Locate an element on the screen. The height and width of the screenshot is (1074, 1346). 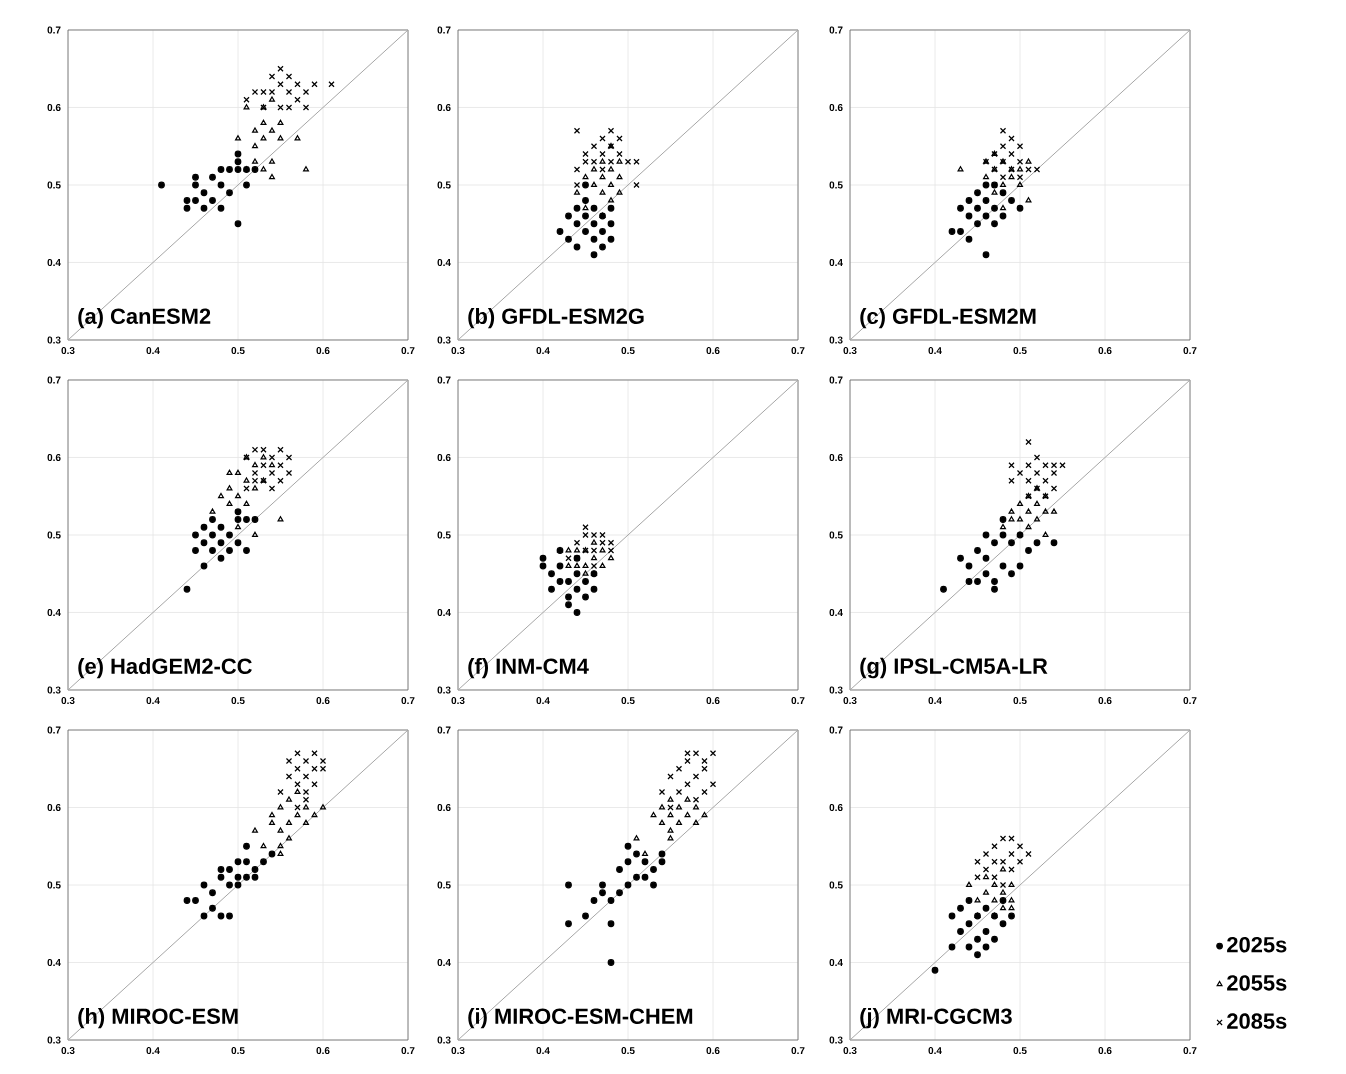
annotation: (b) GFDL-ESM2G is located at coordinates (556, 318).